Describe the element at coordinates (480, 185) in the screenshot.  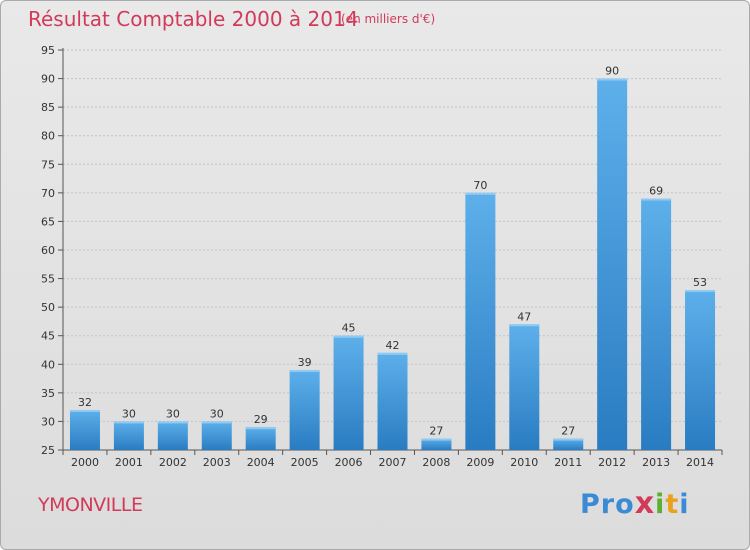
I see `data-label-2009: 70` at that location.